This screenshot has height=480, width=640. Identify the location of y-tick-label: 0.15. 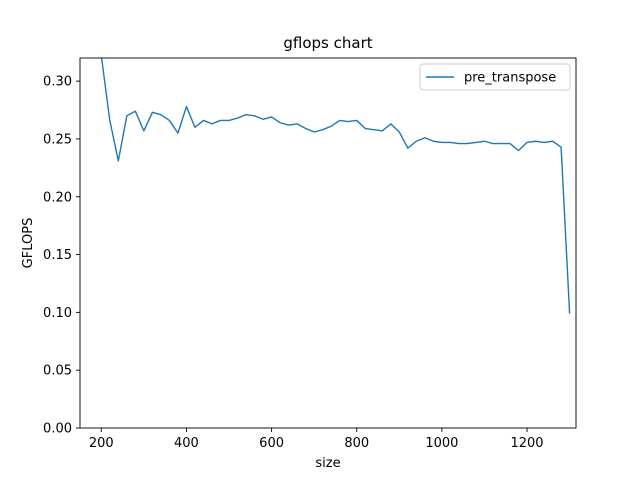
(57, 255).